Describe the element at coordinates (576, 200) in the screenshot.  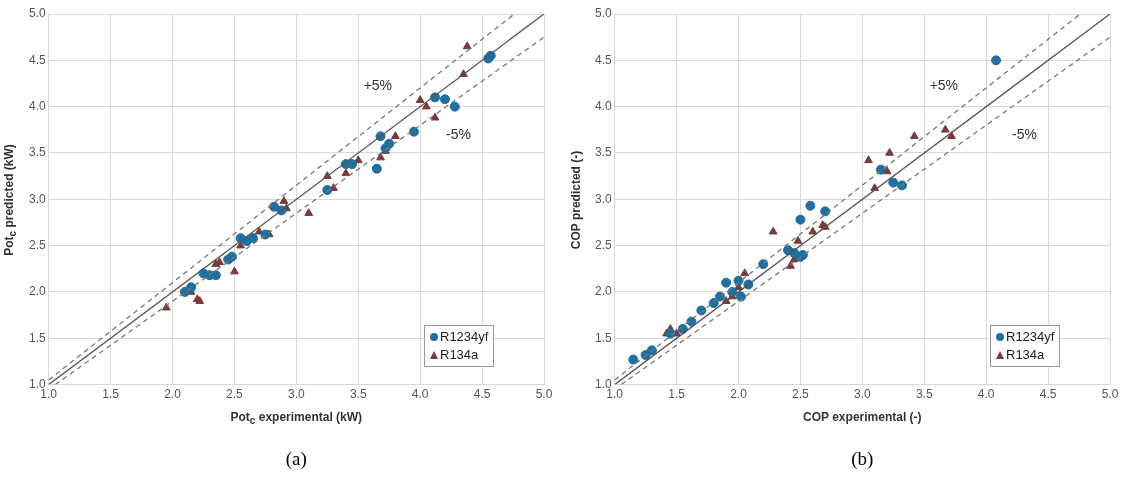
I see `y-axis-title: COP predicted (-)` at that location.